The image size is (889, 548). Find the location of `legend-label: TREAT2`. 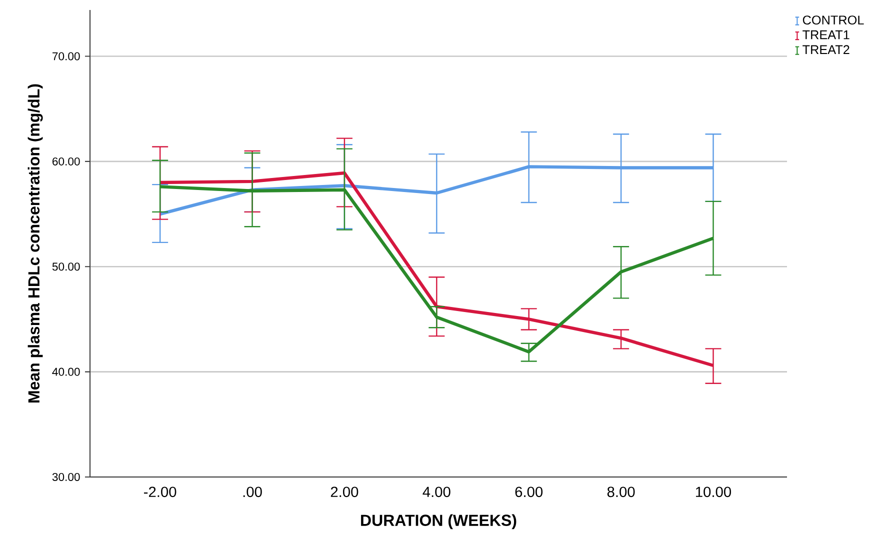

legend-label: TREAT2 is located at coordinates (826, 49).